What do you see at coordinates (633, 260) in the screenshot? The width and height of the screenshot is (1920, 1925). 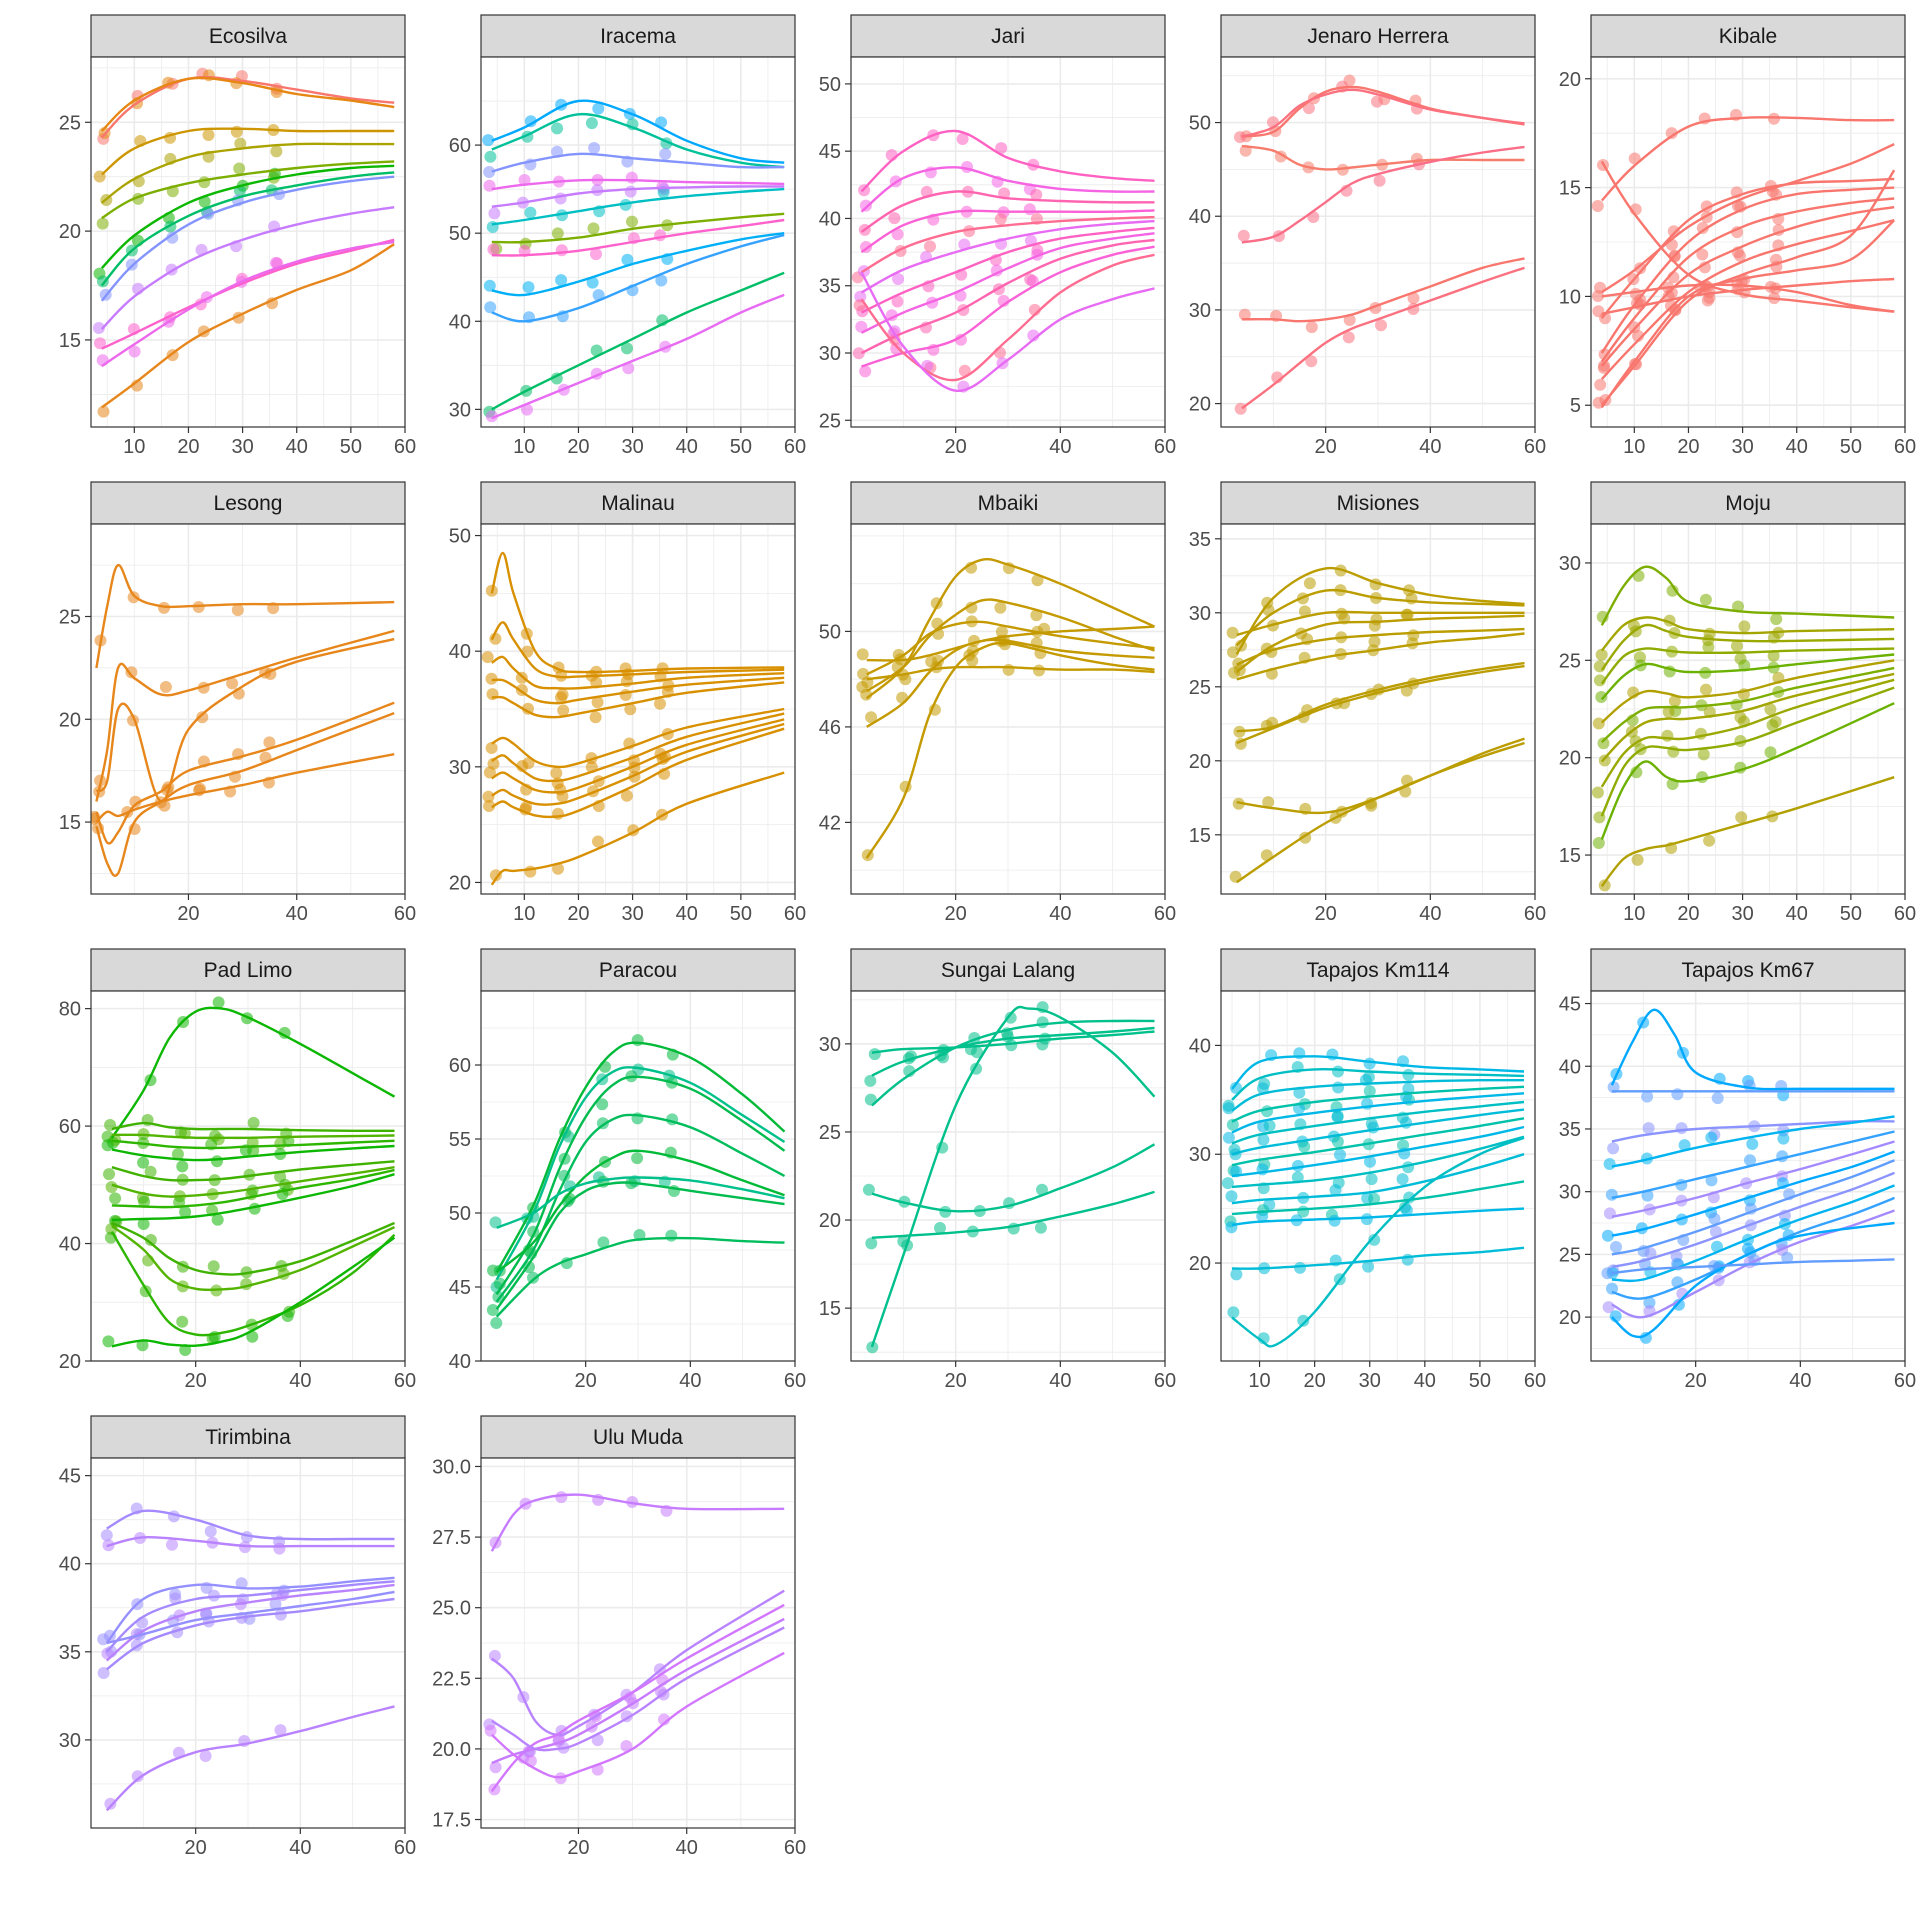 I see `data-layer-iracema` at bounding box center [633, 260].